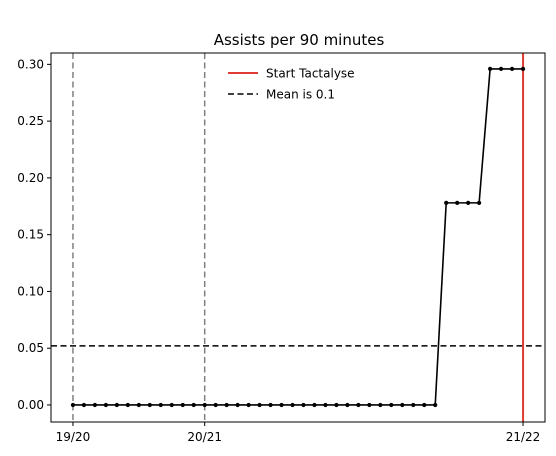 The image size is (556, 456). I want to click on y-tick-label-5: 0.25, so click(30, 121).